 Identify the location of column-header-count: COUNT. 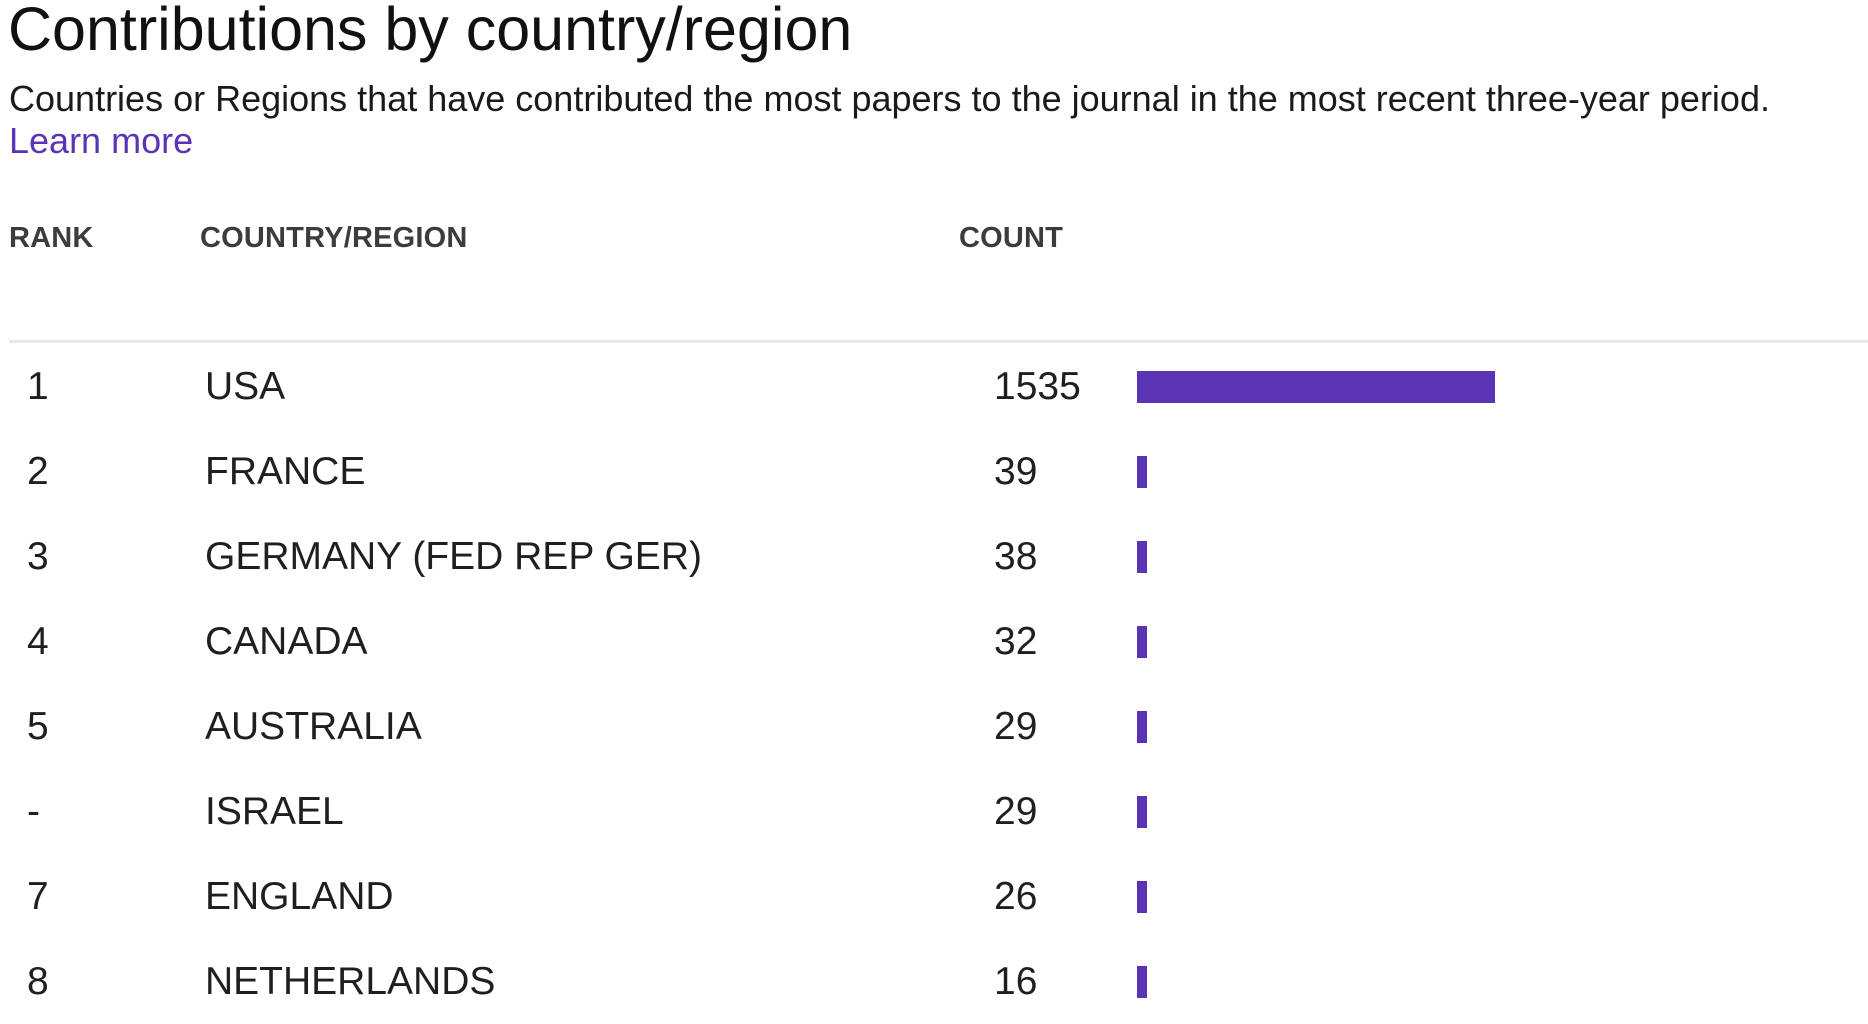
(1011, 238).